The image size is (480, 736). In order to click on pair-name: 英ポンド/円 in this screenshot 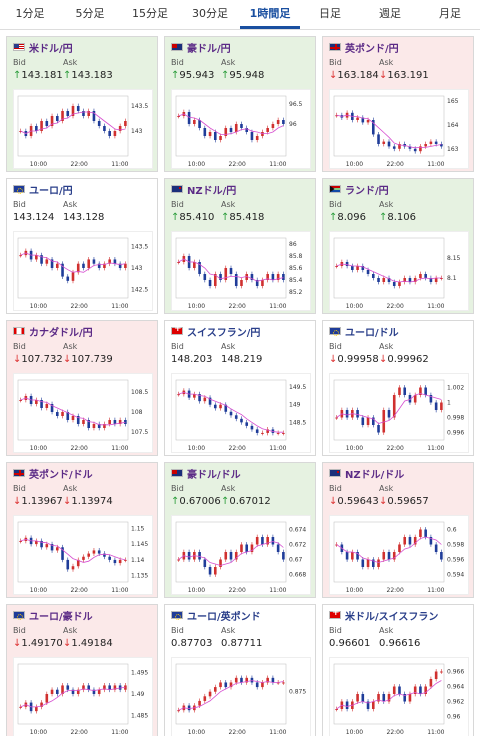, I will do `click(372, 49)`.